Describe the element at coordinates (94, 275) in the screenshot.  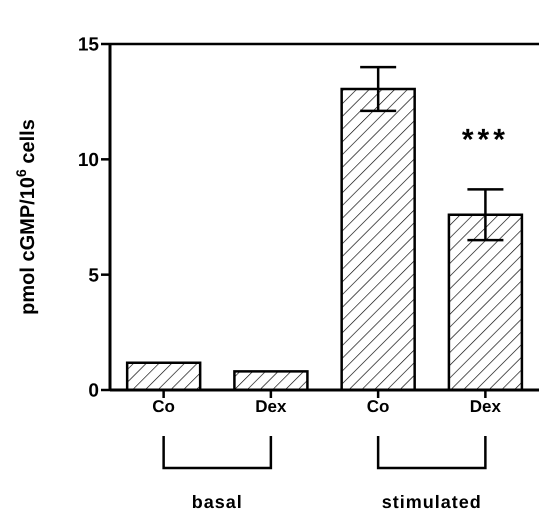
I see `y-tick-label: 5` at that location.